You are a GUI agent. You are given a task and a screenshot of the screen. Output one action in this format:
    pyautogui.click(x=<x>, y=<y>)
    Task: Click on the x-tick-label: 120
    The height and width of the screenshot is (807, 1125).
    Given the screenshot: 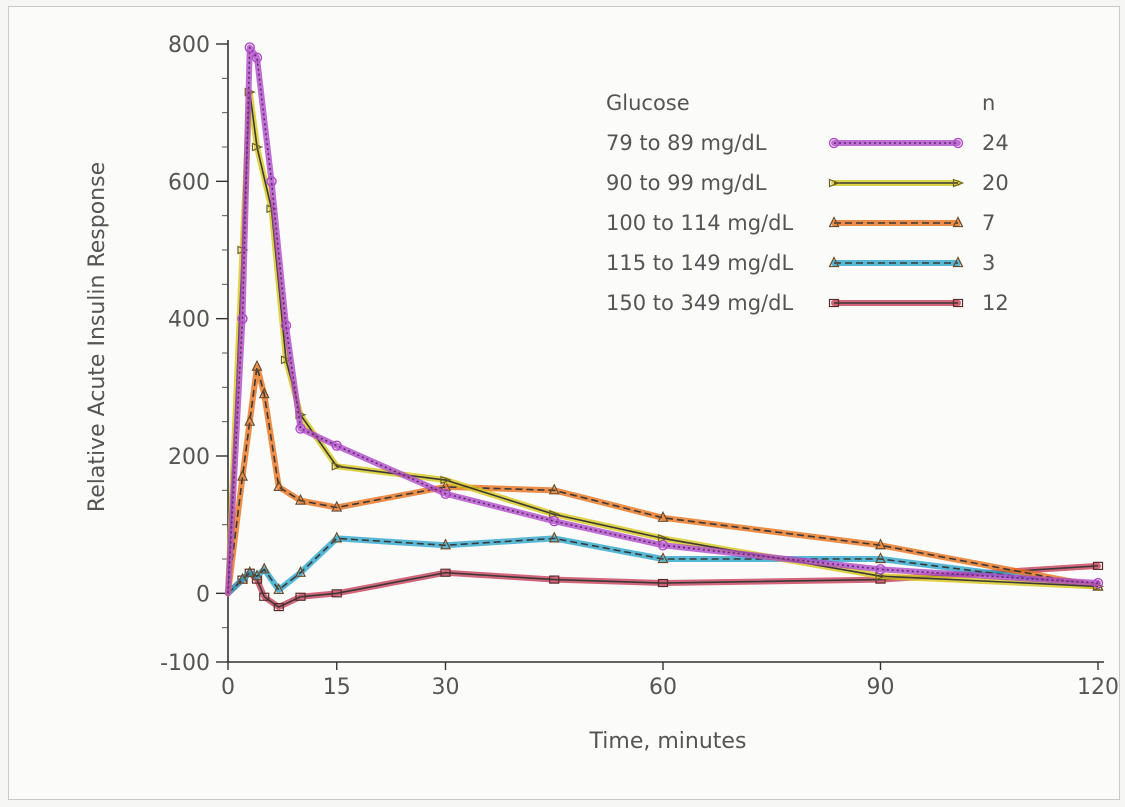 What is the action you would take?
    pyautogui.click(x=1098, y=687)
    